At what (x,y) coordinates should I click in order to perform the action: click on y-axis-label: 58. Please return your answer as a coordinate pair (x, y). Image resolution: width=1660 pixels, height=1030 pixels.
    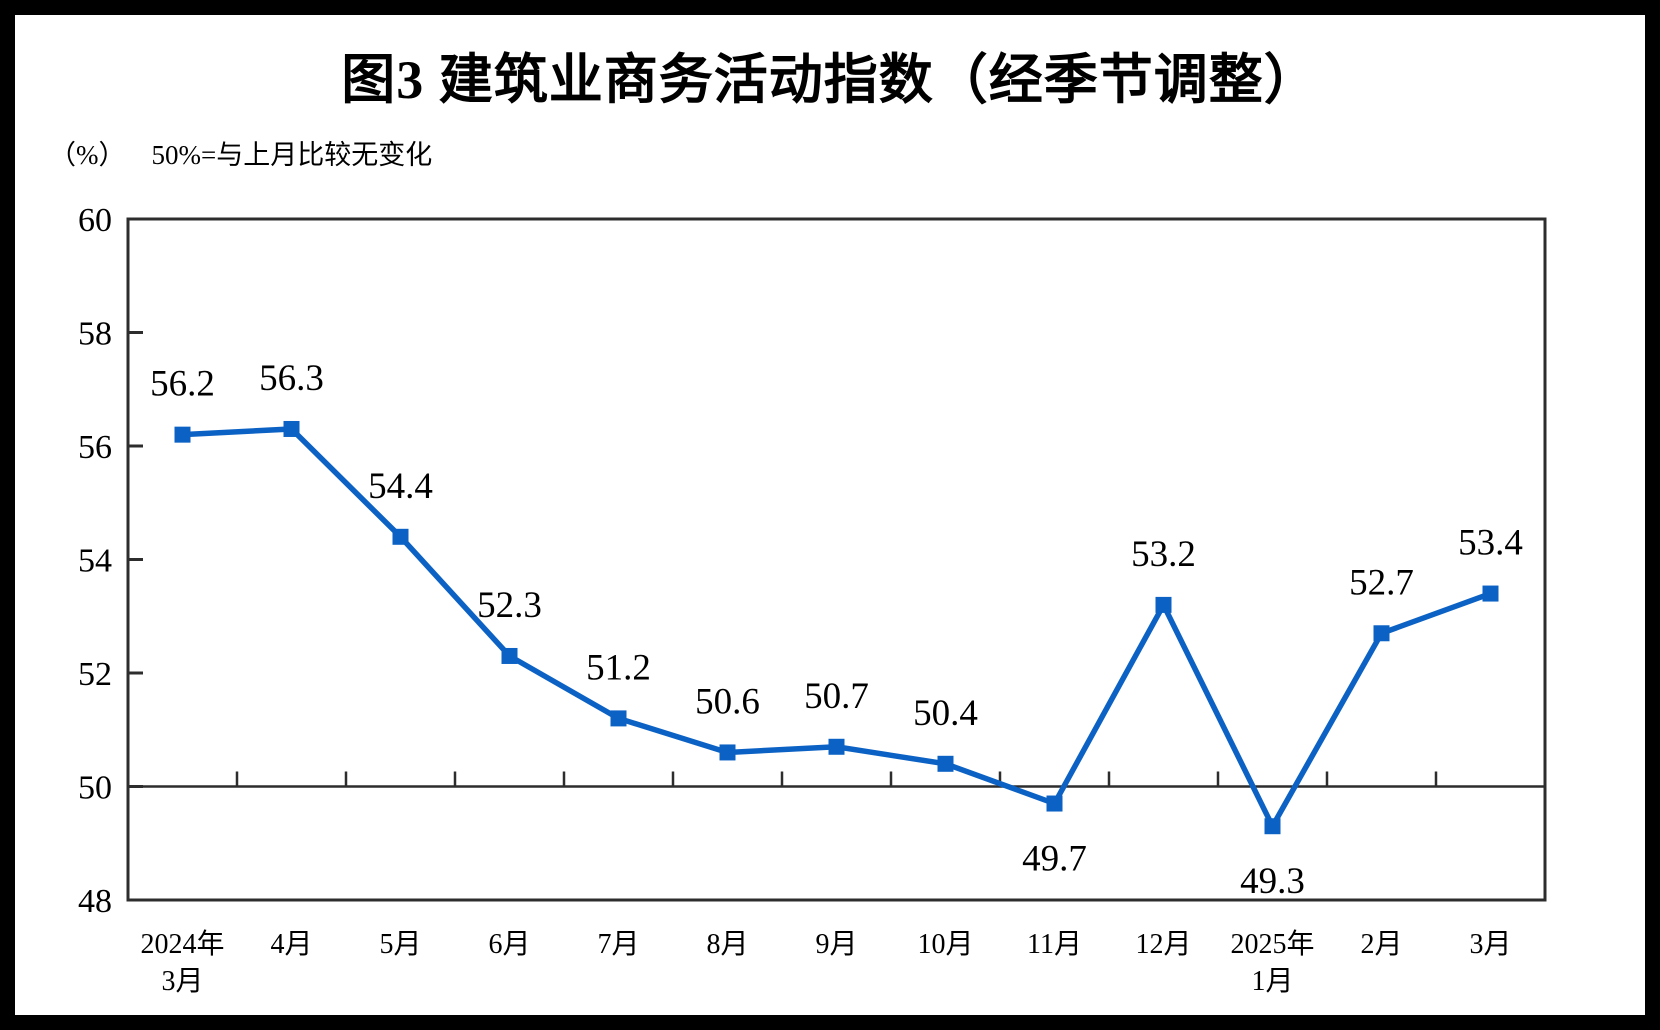
    Looking at the image, I should click on (95, 334).